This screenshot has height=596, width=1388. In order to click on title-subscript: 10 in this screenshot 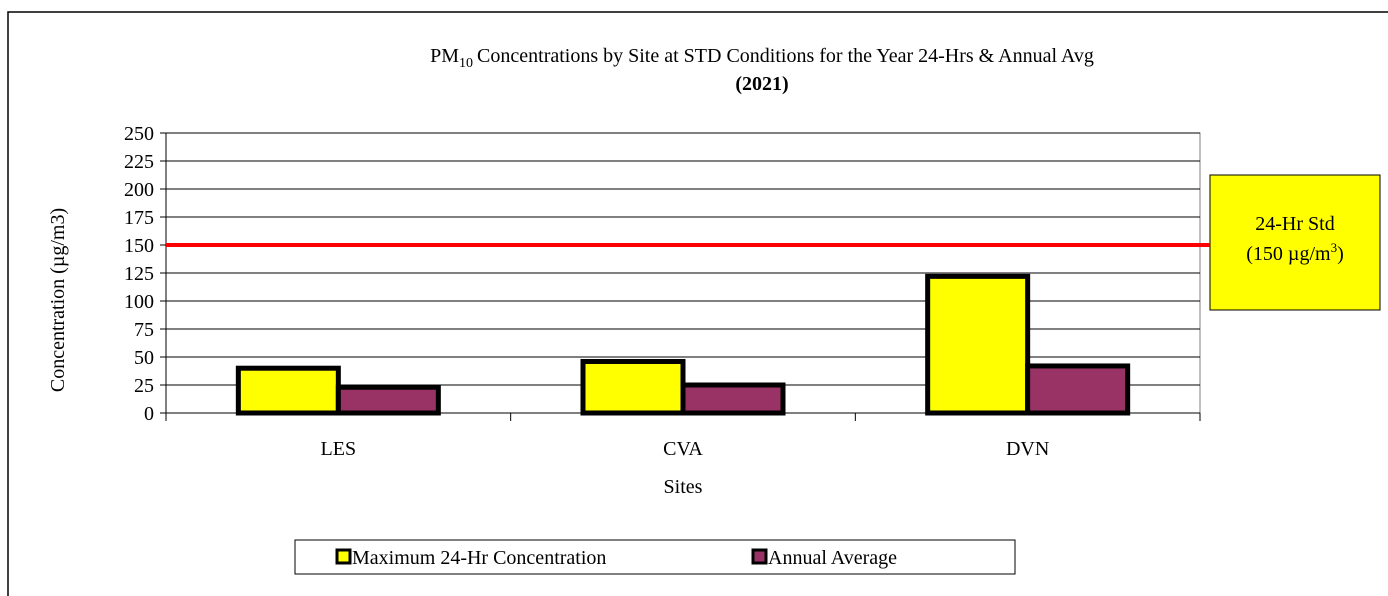, I will do `click(466, 63)`.